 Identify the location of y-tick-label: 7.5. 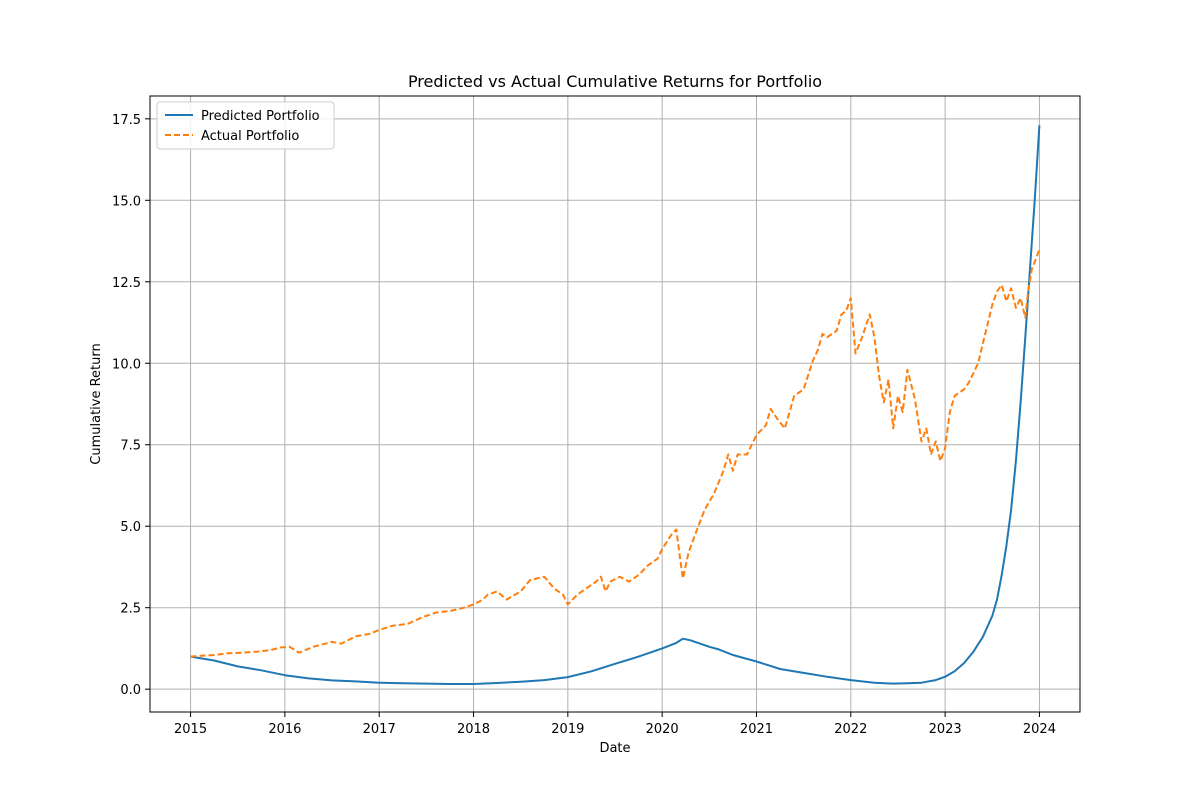
(130, 446).